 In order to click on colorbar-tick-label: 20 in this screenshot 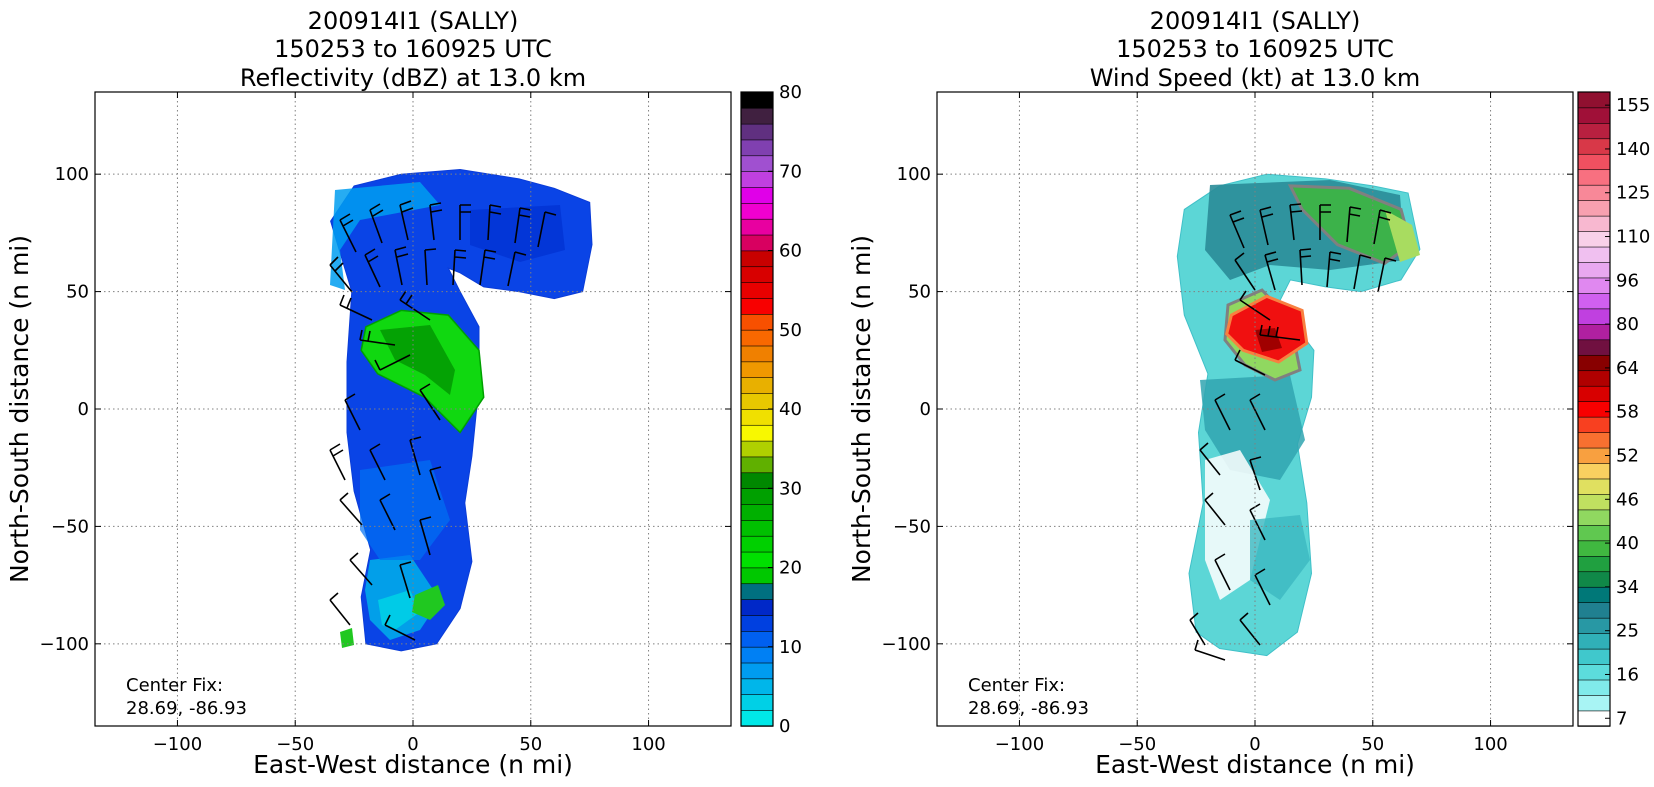, I will do `click(790, 568)`.